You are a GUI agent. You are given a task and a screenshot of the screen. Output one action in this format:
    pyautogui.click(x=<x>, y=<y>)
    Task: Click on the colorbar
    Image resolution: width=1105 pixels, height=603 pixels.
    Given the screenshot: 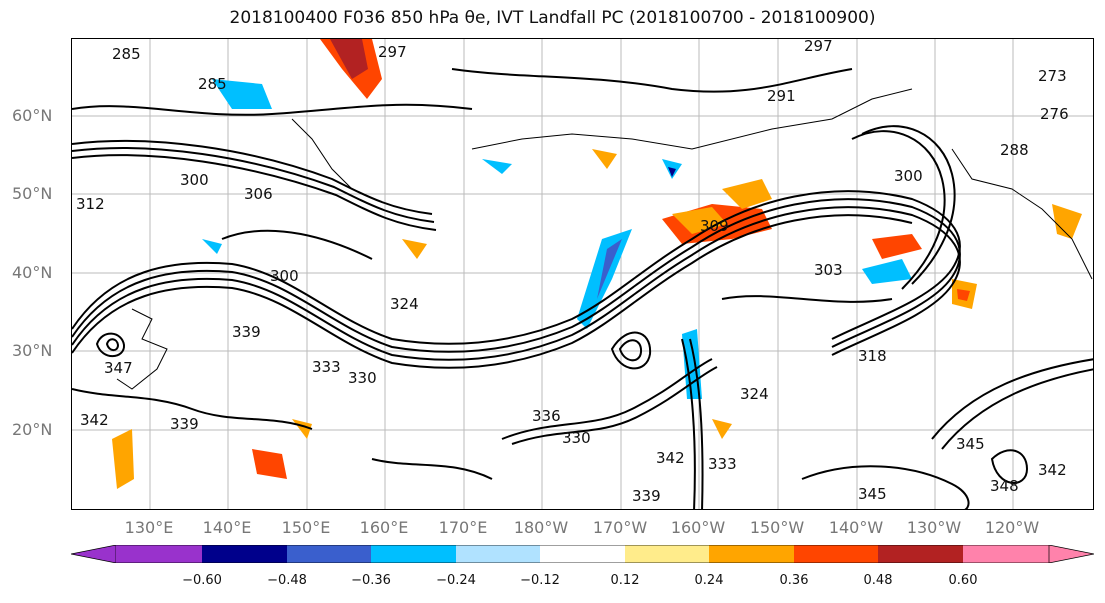 What is the action you would take?
    pyautogui.click(x=582, y=554)
    